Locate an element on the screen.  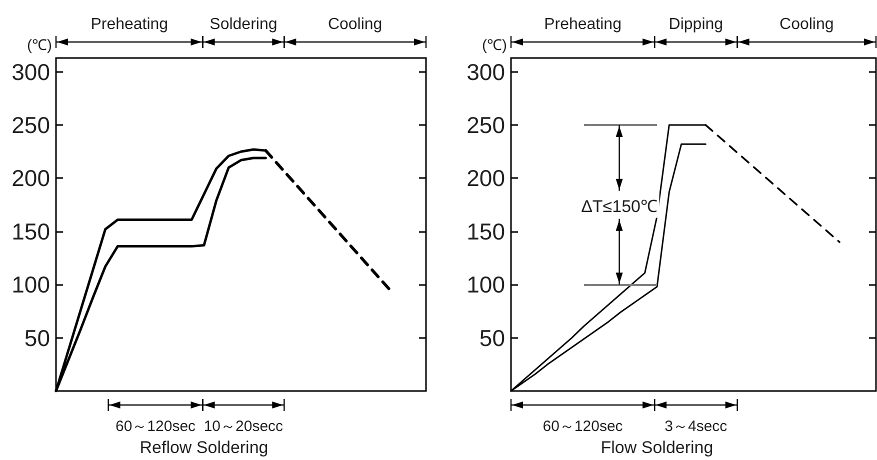
x-axis-title: Reflow Soldering is located at coordinates (204, 447).